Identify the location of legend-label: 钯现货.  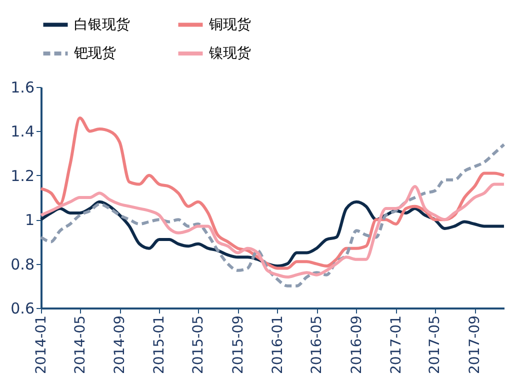
(94, 54).